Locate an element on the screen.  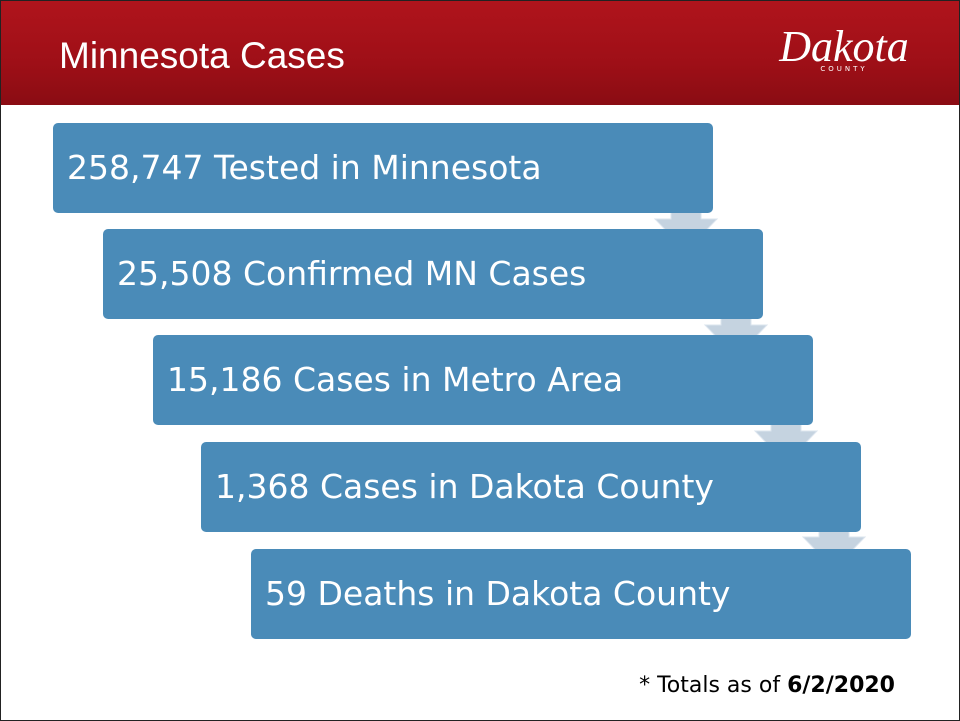
logo: Dakota COUNTY is located at coordinates (844, 48).